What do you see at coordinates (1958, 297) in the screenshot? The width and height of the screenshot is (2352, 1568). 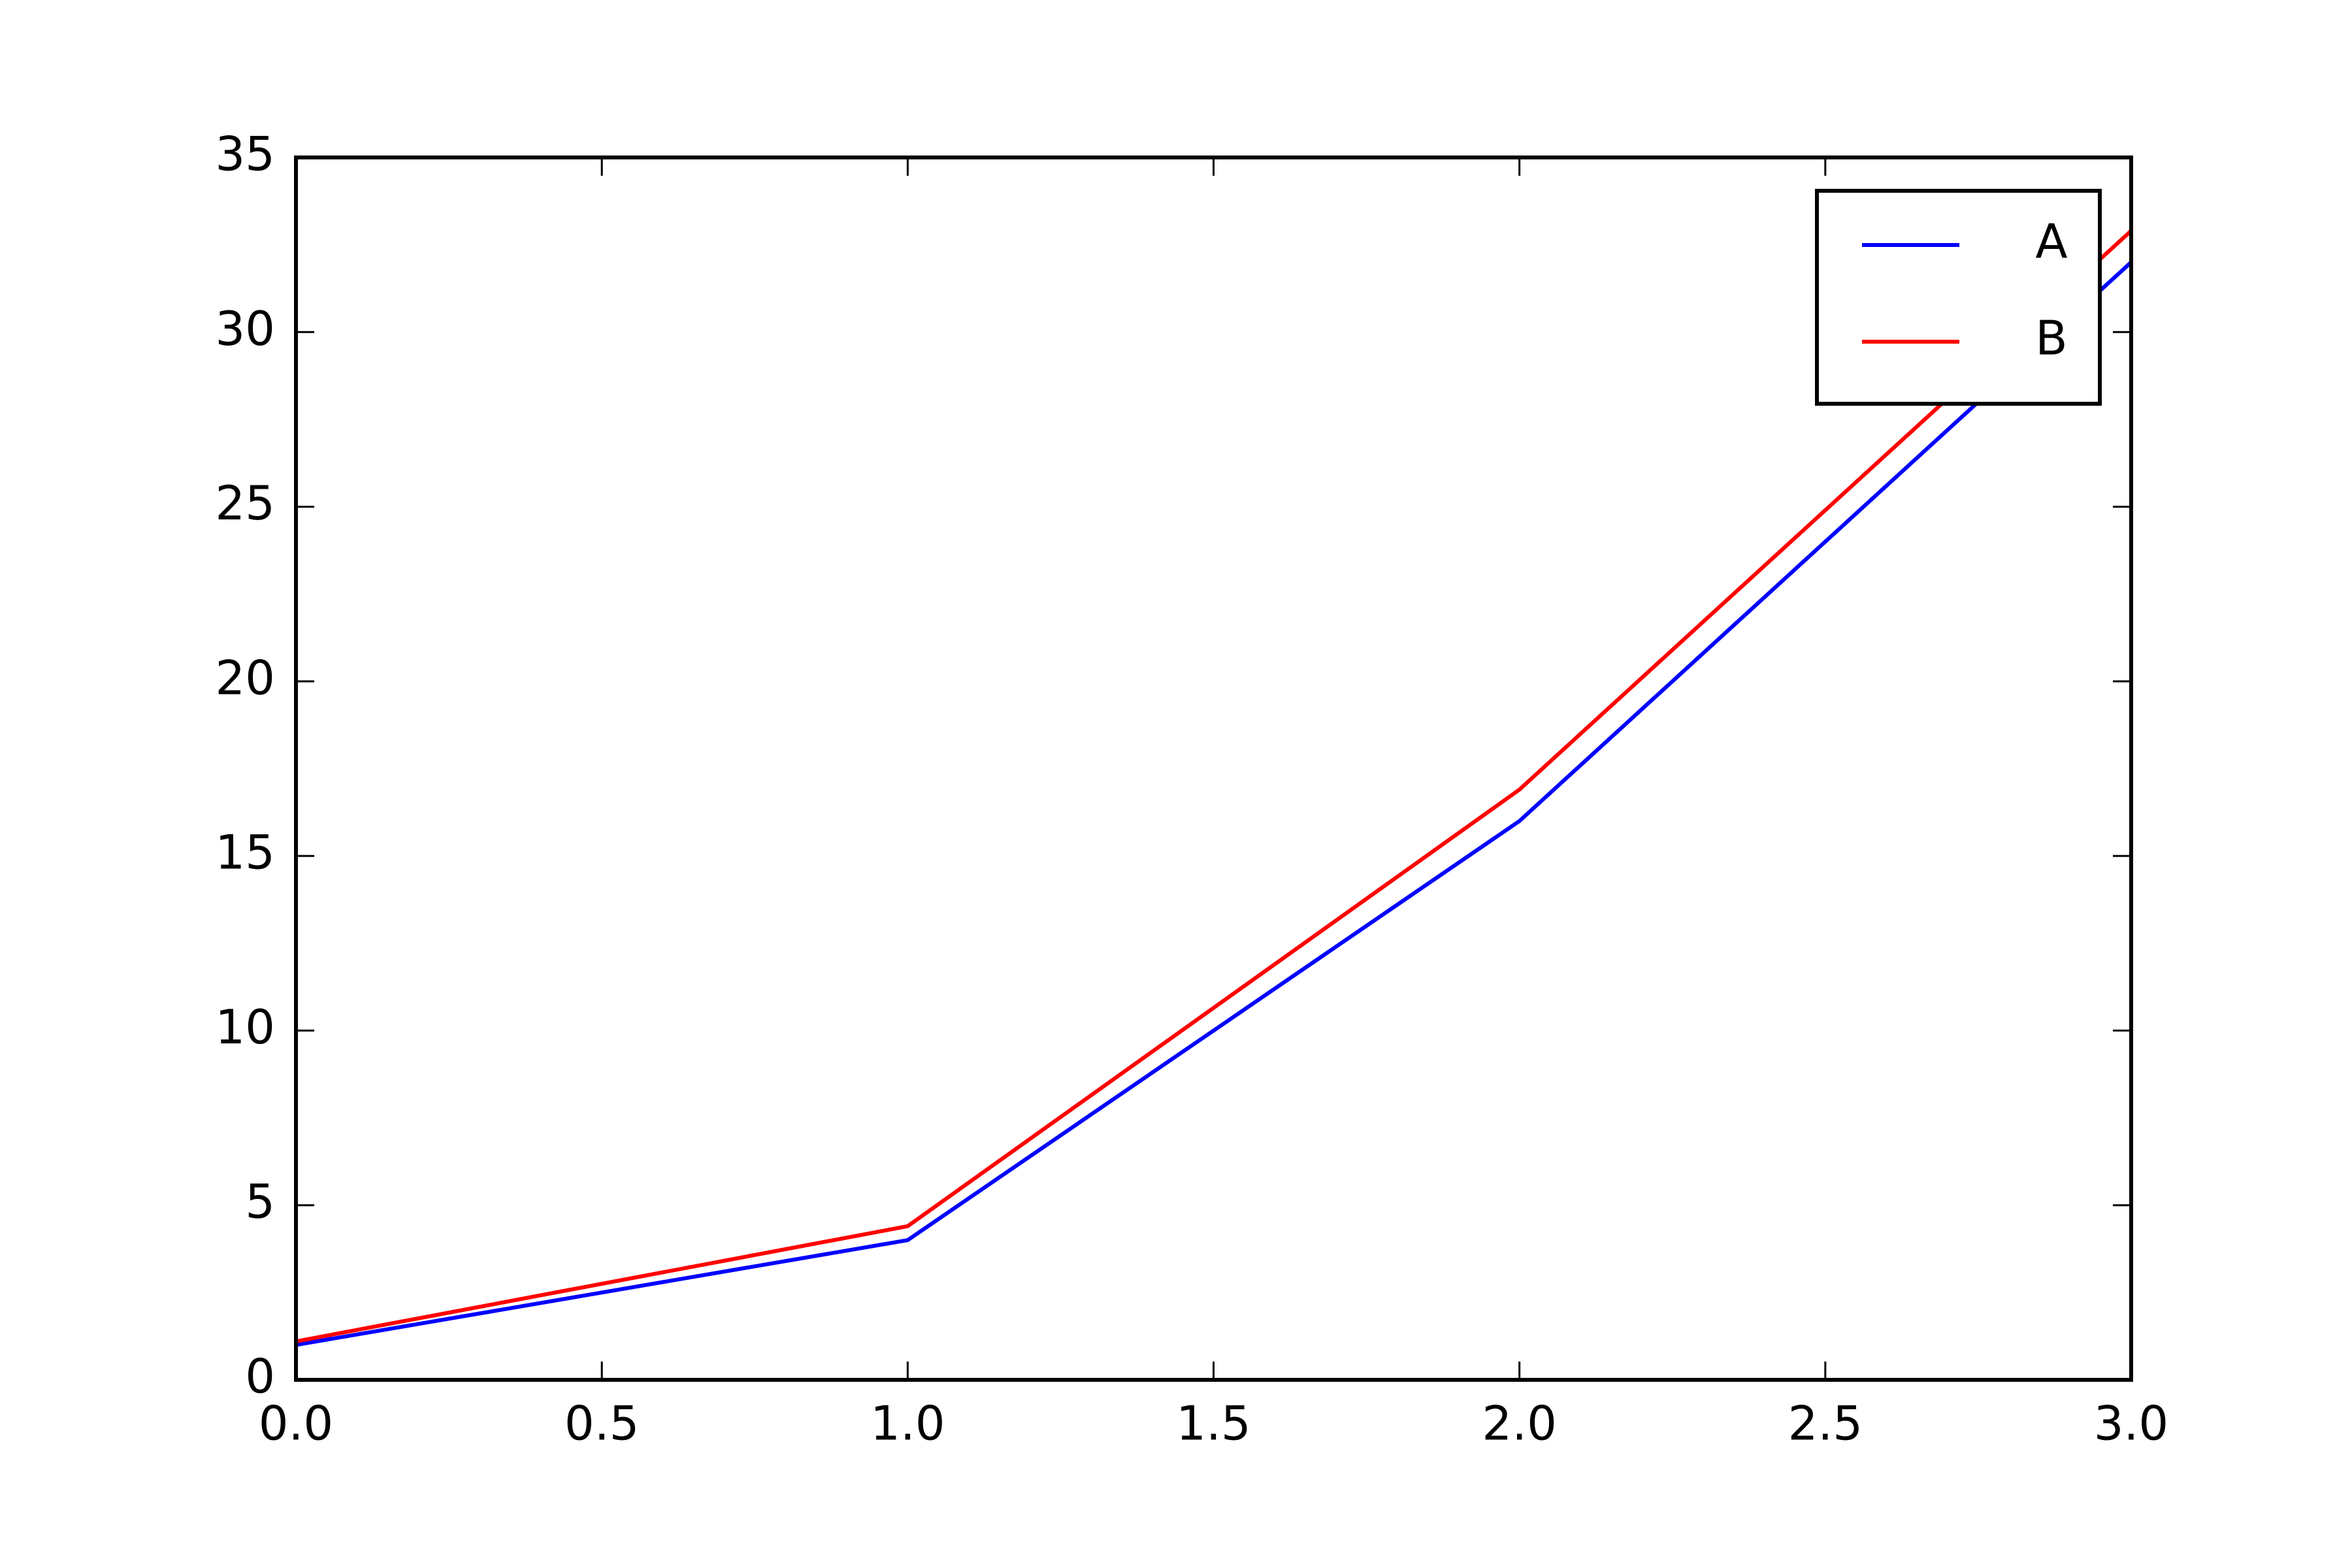 I see `legend-box` at bounding box center [1958, 297].